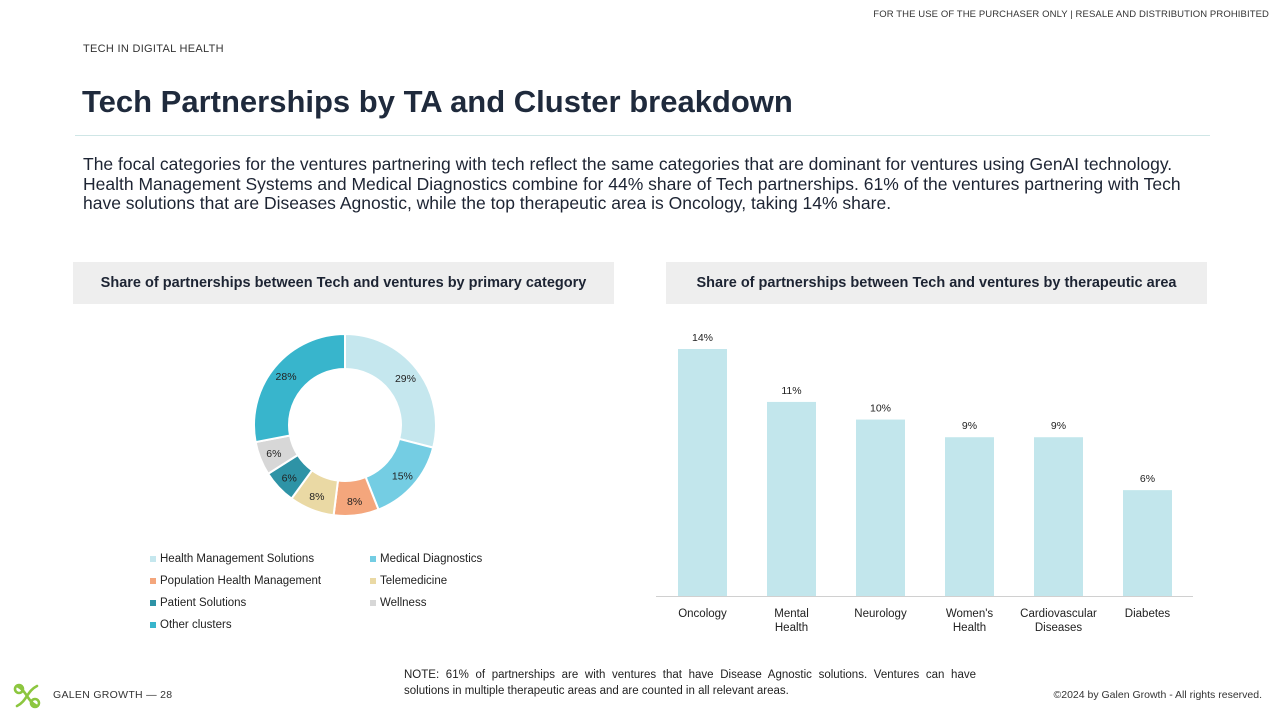 The height and width of the screenshot is (720, 1280). What do you see at coordinates (880, 614) in the screenshot?
I see `bar-category-label-2: Neurology` at bounding box center [880, 614].